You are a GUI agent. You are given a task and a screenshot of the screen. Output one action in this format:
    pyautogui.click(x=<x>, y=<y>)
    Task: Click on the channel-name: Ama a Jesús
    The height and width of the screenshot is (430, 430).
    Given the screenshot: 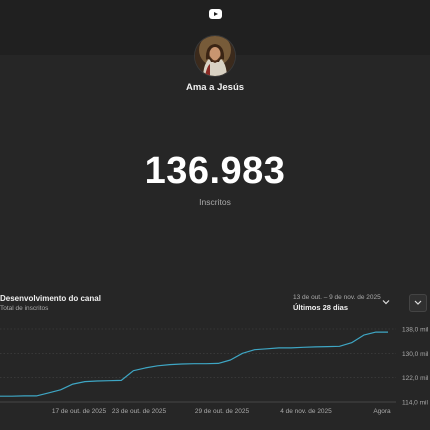 What is the action you would take?
    pyautogui.click(x=215, y=87)
    